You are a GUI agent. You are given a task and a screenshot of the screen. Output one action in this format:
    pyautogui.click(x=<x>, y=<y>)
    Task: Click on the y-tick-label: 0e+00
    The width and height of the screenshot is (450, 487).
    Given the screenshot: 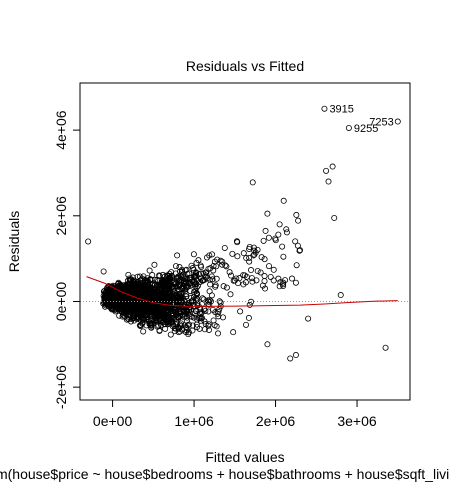 What is the action you would take?
    pyautogui.click(x=61, y=302)
    